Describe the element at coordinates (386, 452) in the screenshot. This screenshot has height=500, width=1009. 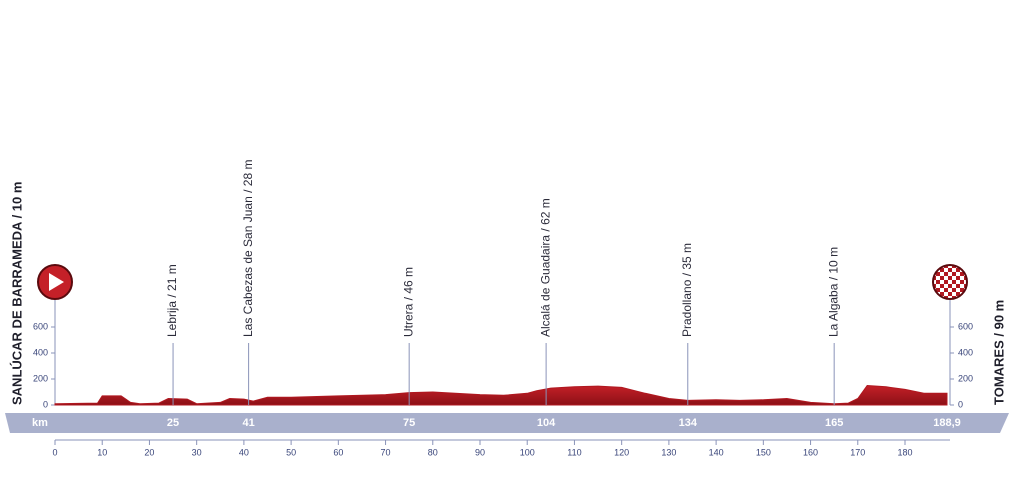
I see `x-tick-label: 70` at that location.